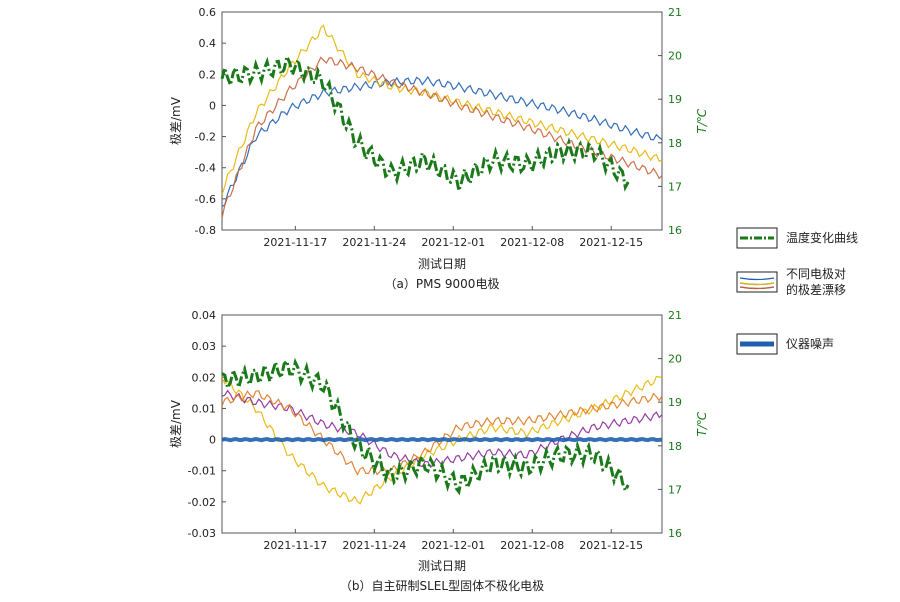 This screenshot has width=900, height=602. Describe the element at coordinates (202, 502) in the screenshot. I see `y-tick-label: -0.02` at that location.